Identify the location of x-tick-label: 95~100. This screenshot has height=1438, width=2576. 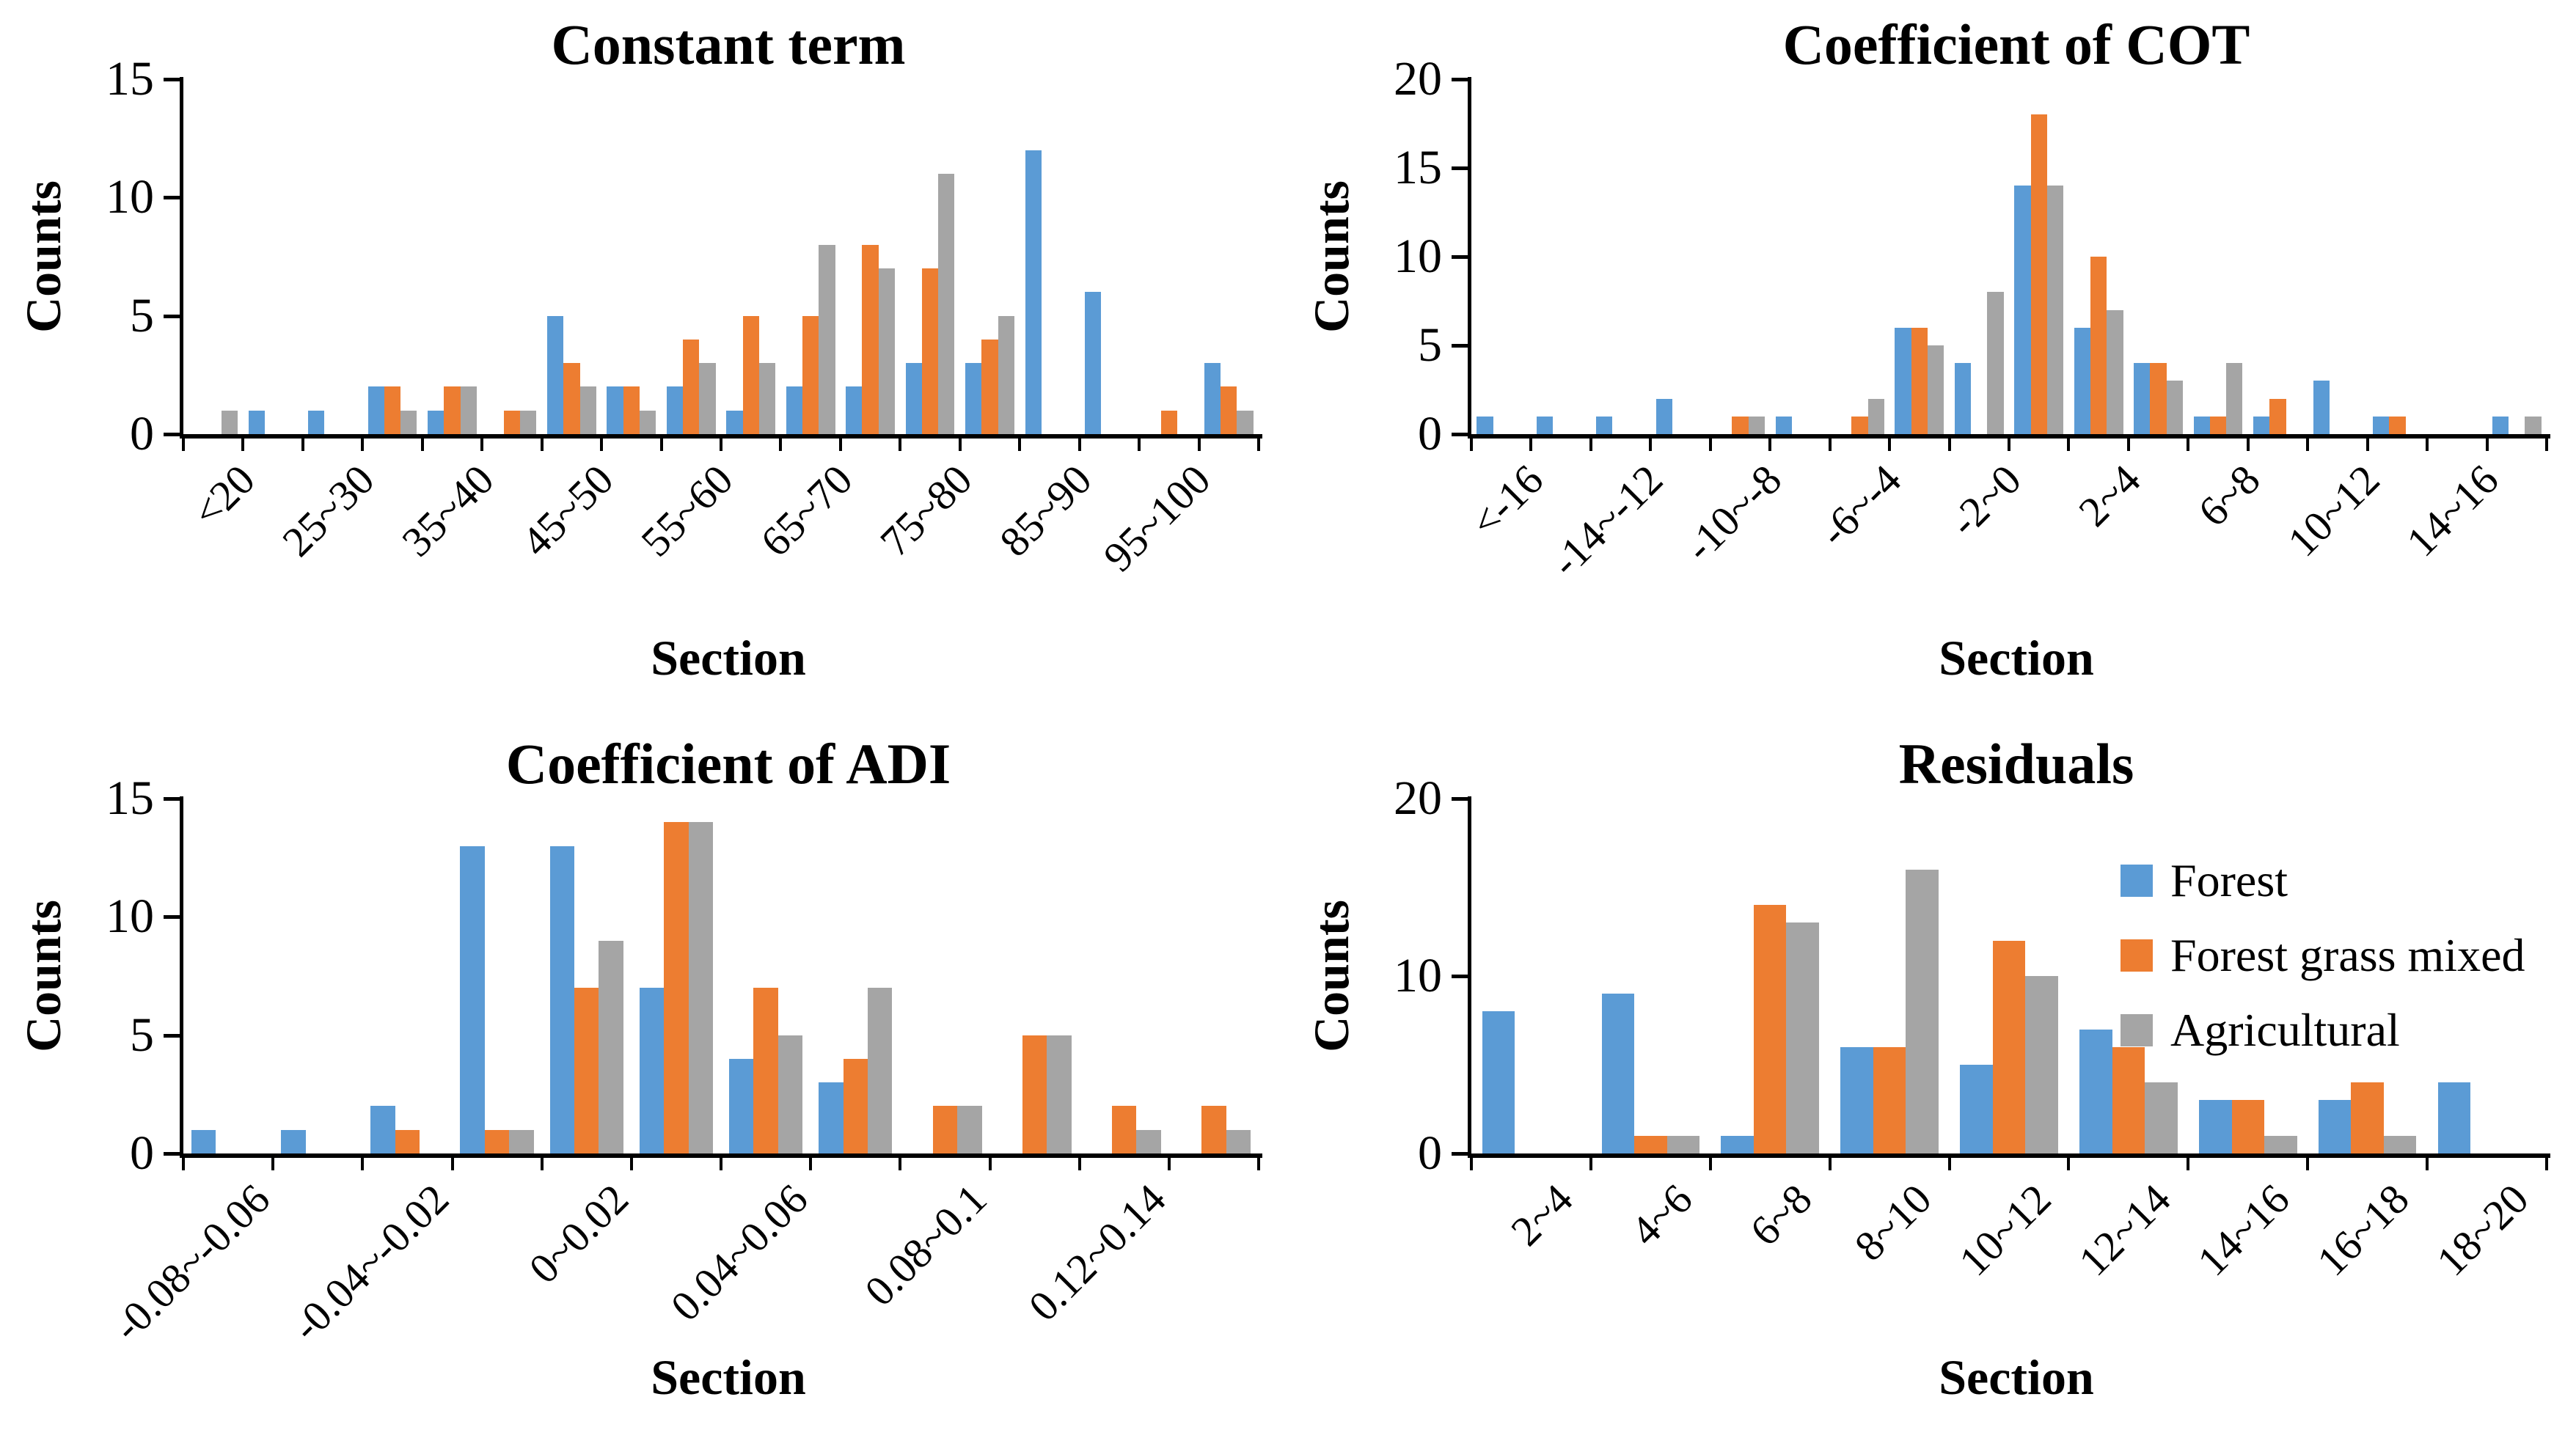
(1157, 518).